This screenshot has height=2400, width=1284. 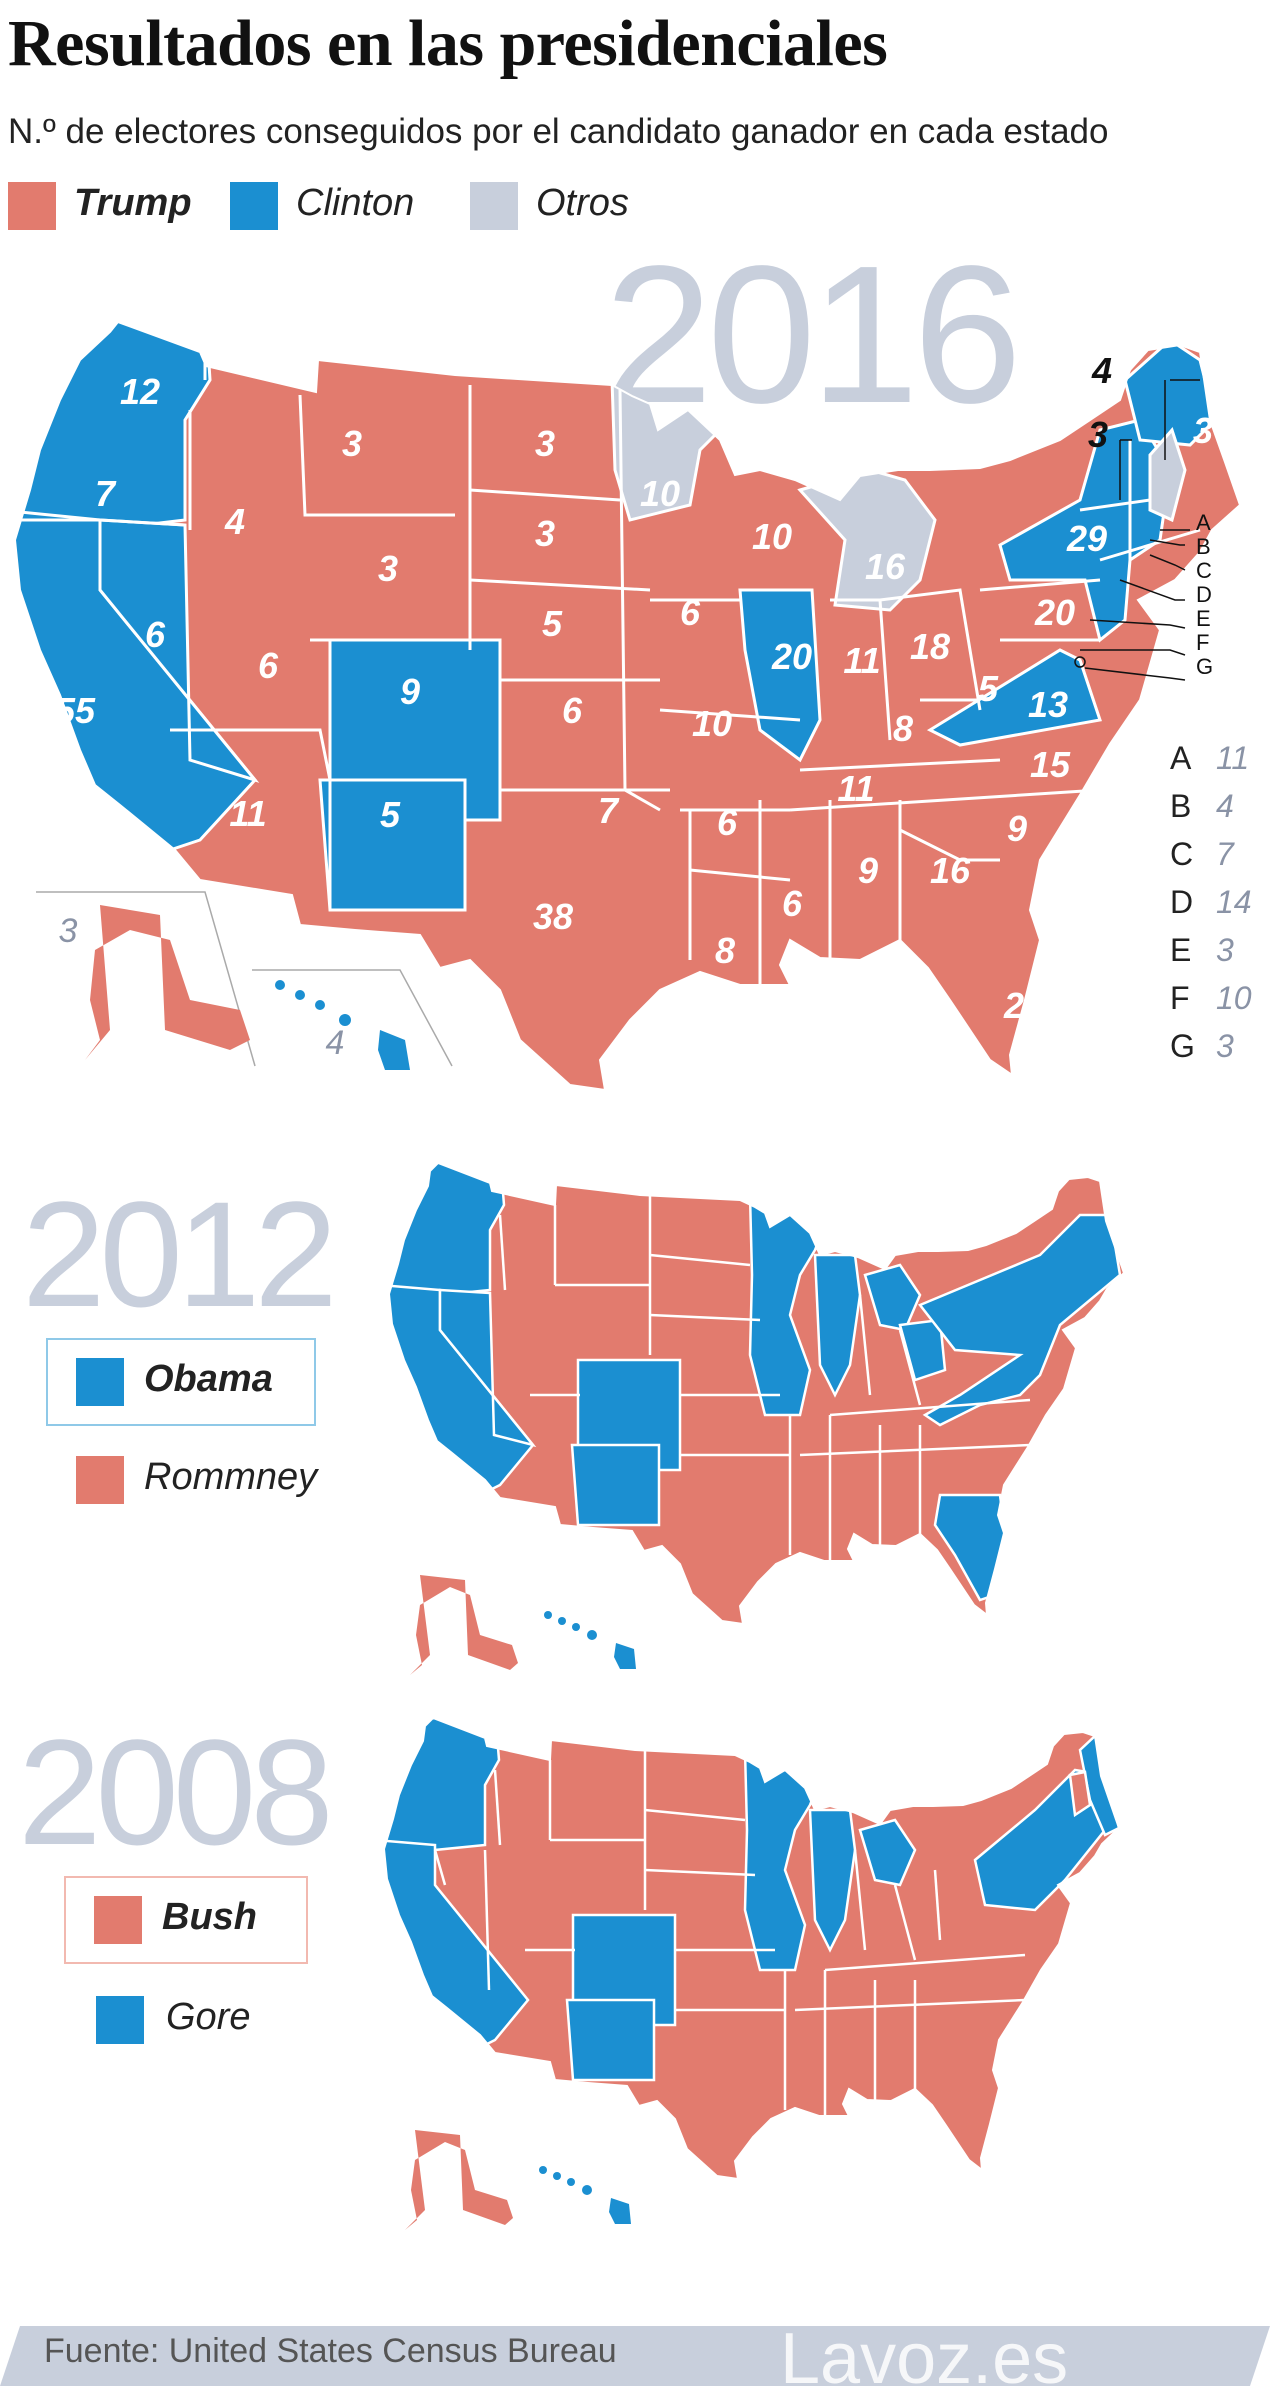 What do you see at coordinates (545, 443) in the screenshot?
I see `state-label-nd: 3` at bounding box center [545, 443].